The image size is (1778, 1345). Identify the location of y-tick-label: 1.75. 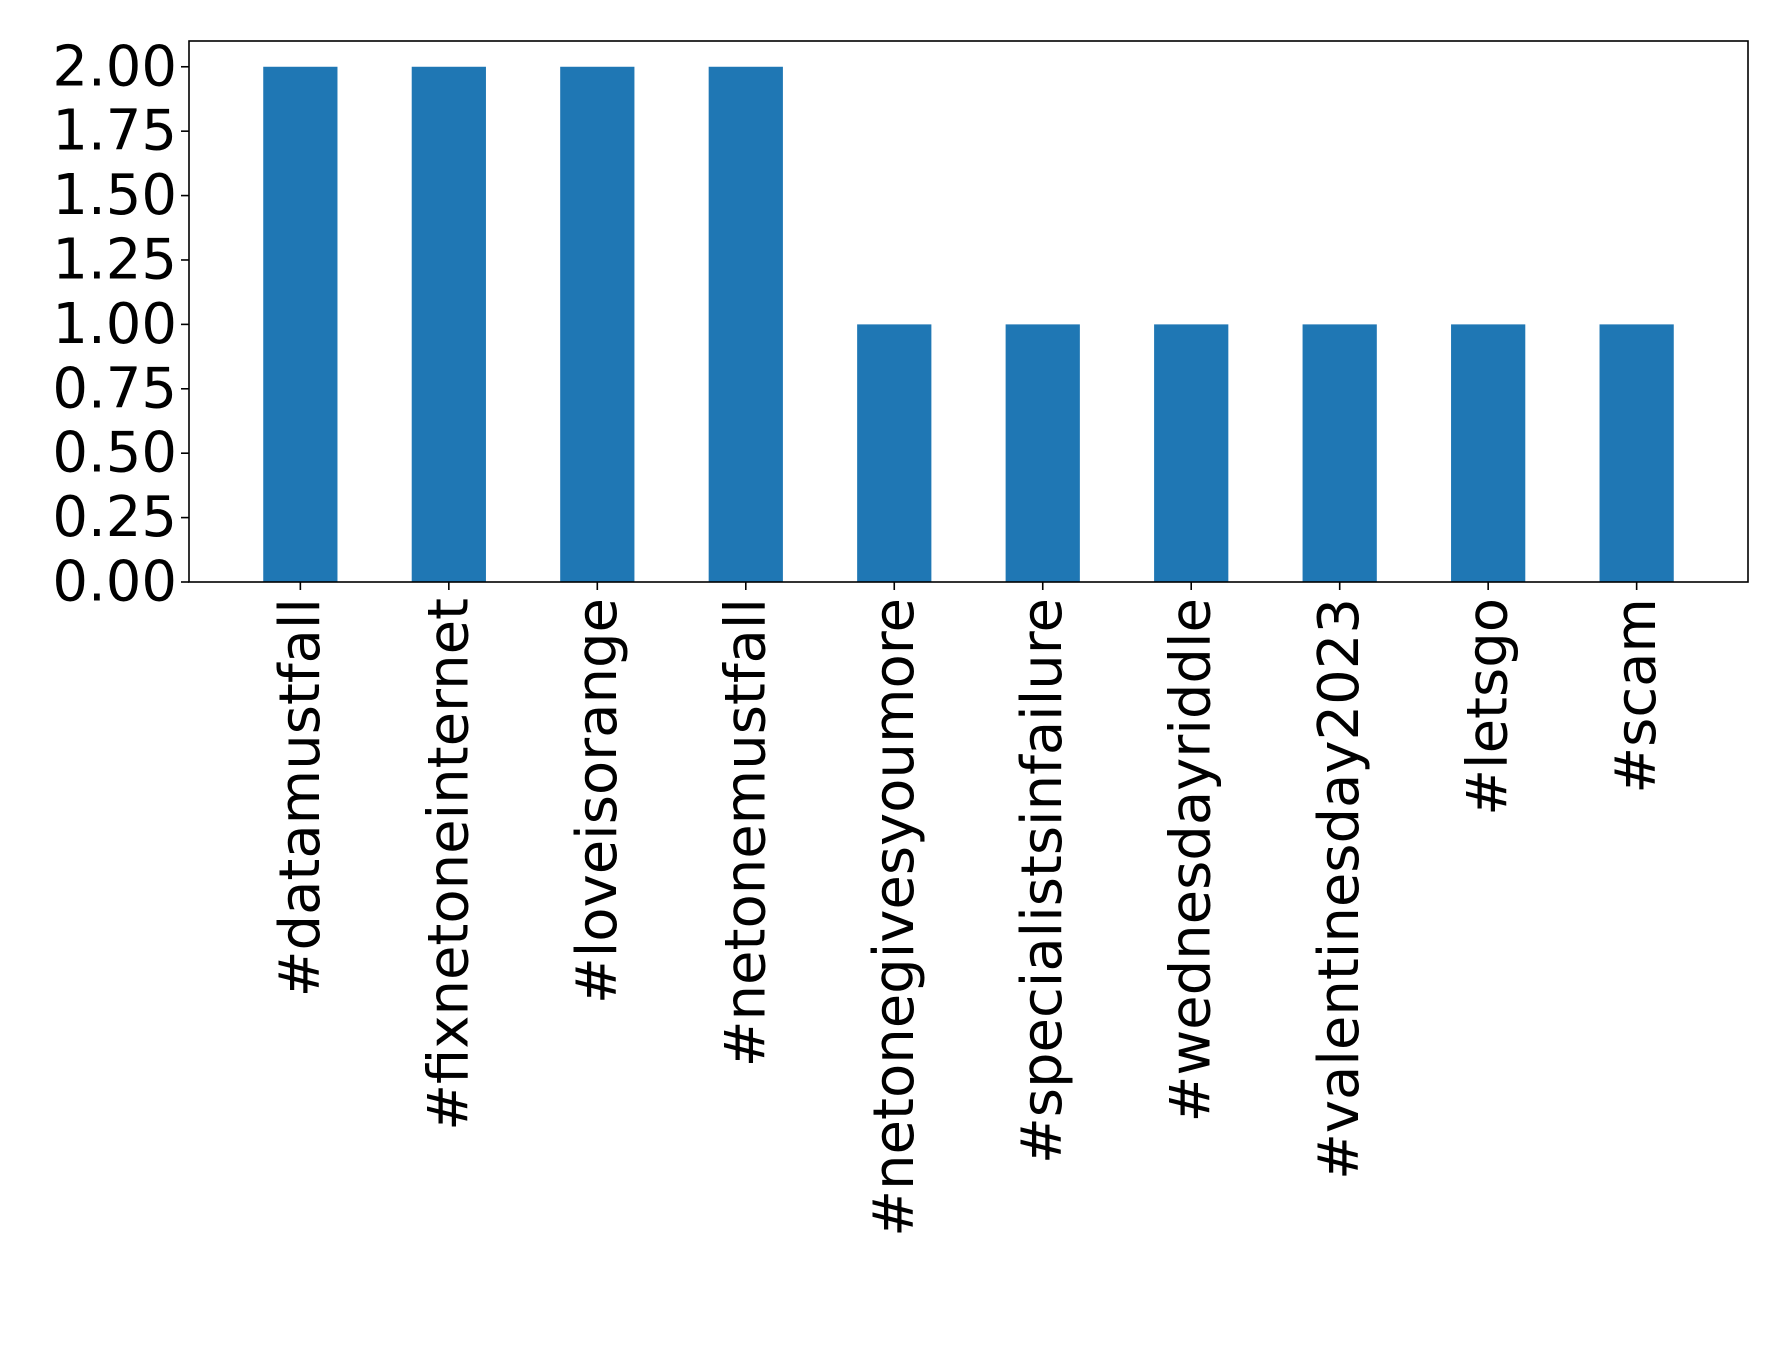
(114, 131).